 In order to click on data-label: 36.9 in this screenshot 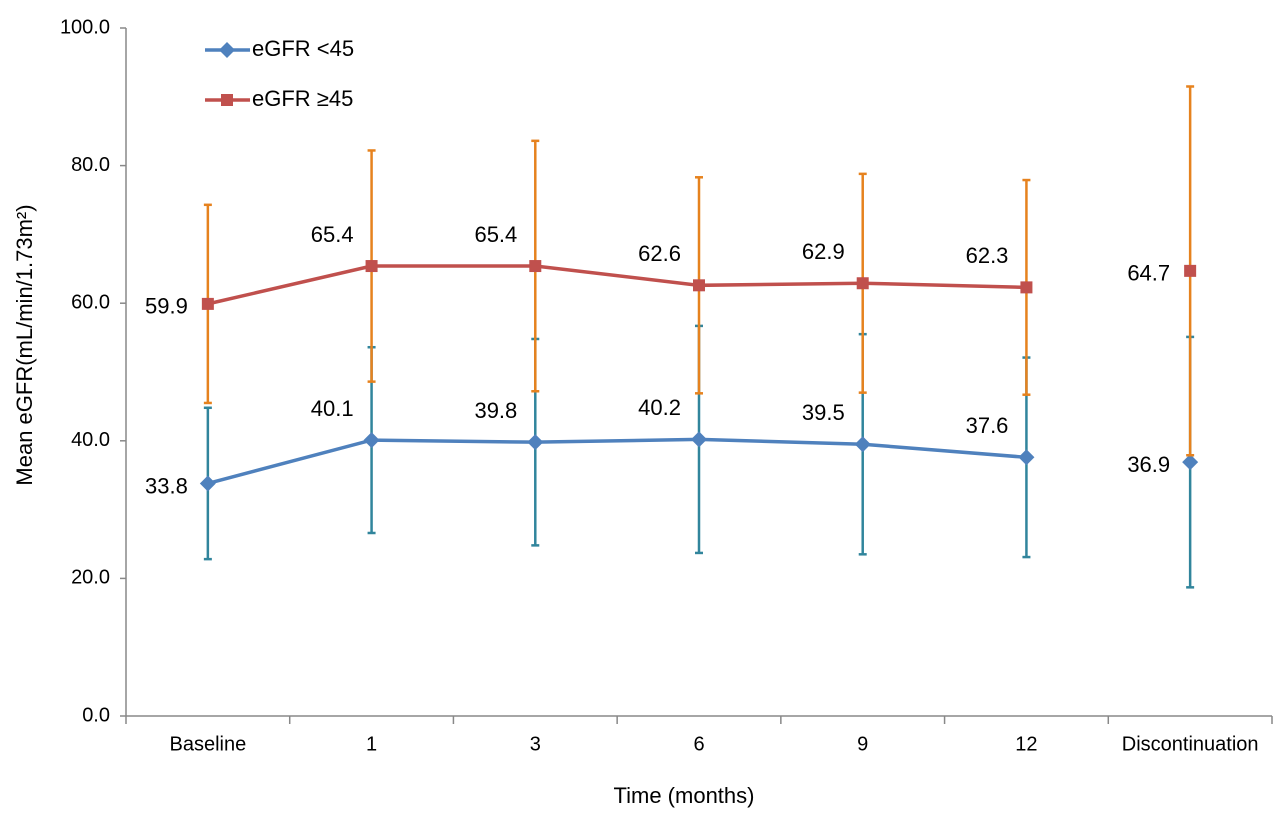, I will do `click(1148, 464)`.